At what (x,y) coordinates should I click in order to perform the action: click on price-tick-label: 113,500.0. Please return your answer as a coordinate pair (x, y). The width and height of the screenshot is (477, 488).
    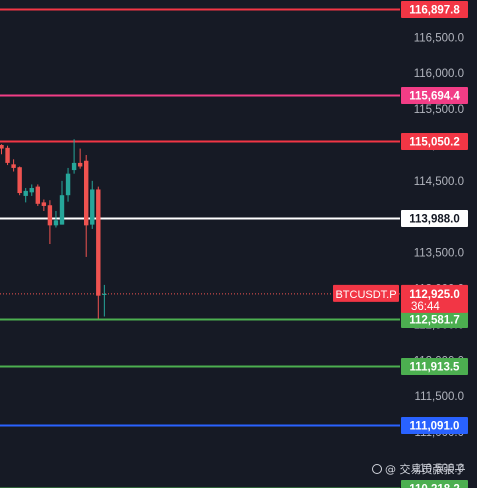
    Looking at the image, I should click on (439, 254).